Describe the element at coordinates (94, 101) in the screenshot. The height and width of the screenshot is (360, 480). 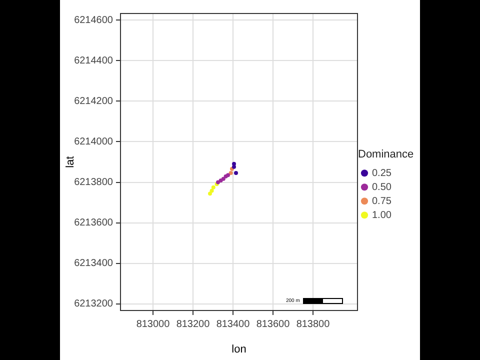
I see `y-tick-label: 6214200` at that location.